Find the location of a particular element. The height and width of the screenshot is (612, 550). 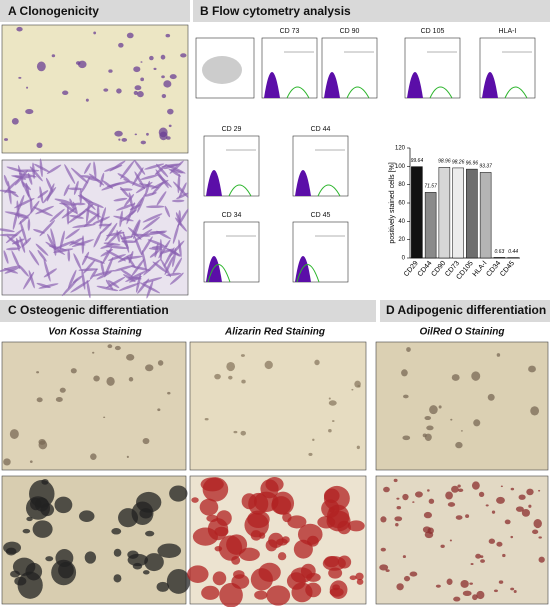

y-axis-label: positively stained cells [%] is located at coordinates (392, 202).